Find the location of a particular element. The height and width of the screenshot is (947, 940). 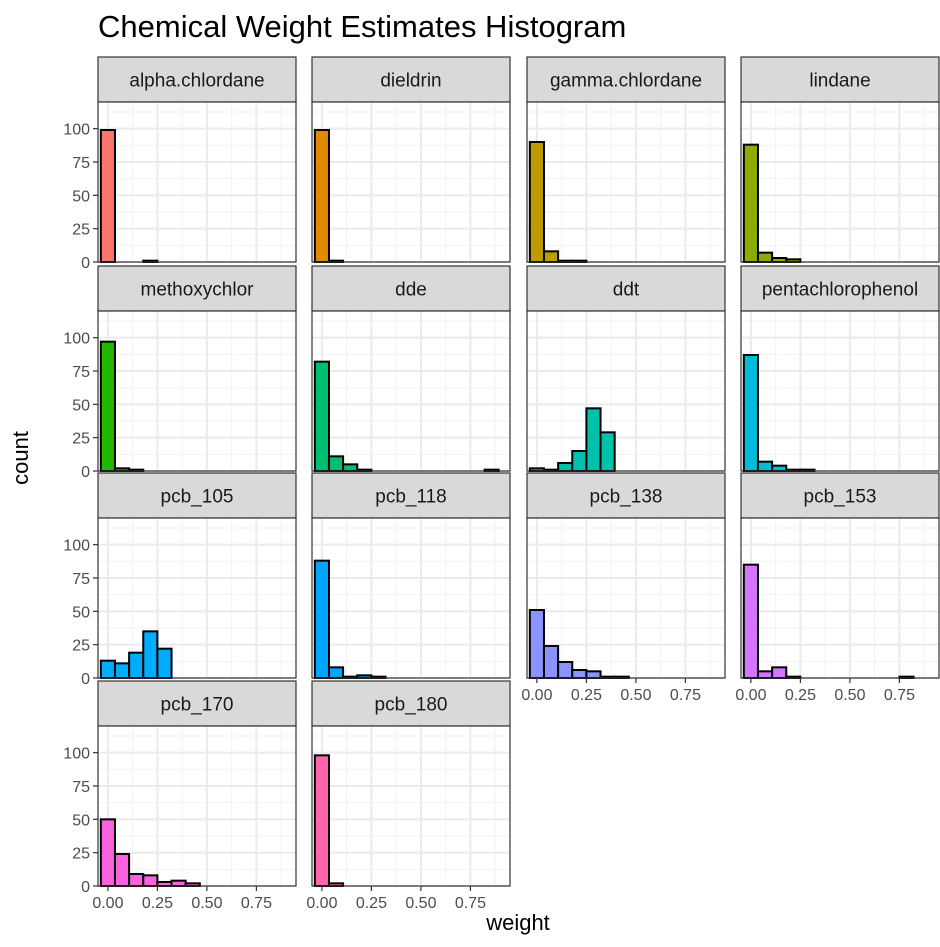

facet-panel-pcb_105: pcb_105 0 25 50 75 100 is located at coordinates (180, 580).